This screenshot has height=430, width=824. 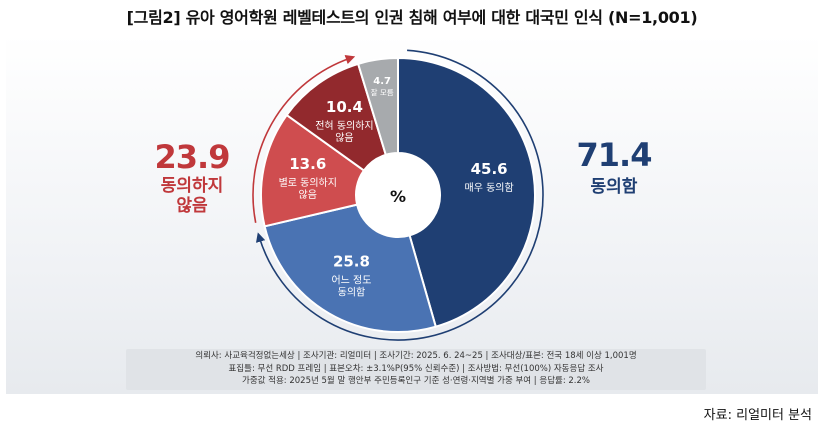 What do you see at coordinates (382, 81) in the screenshot?
I see `slice-value-4: 4.7` at bounding box center [382, 81].